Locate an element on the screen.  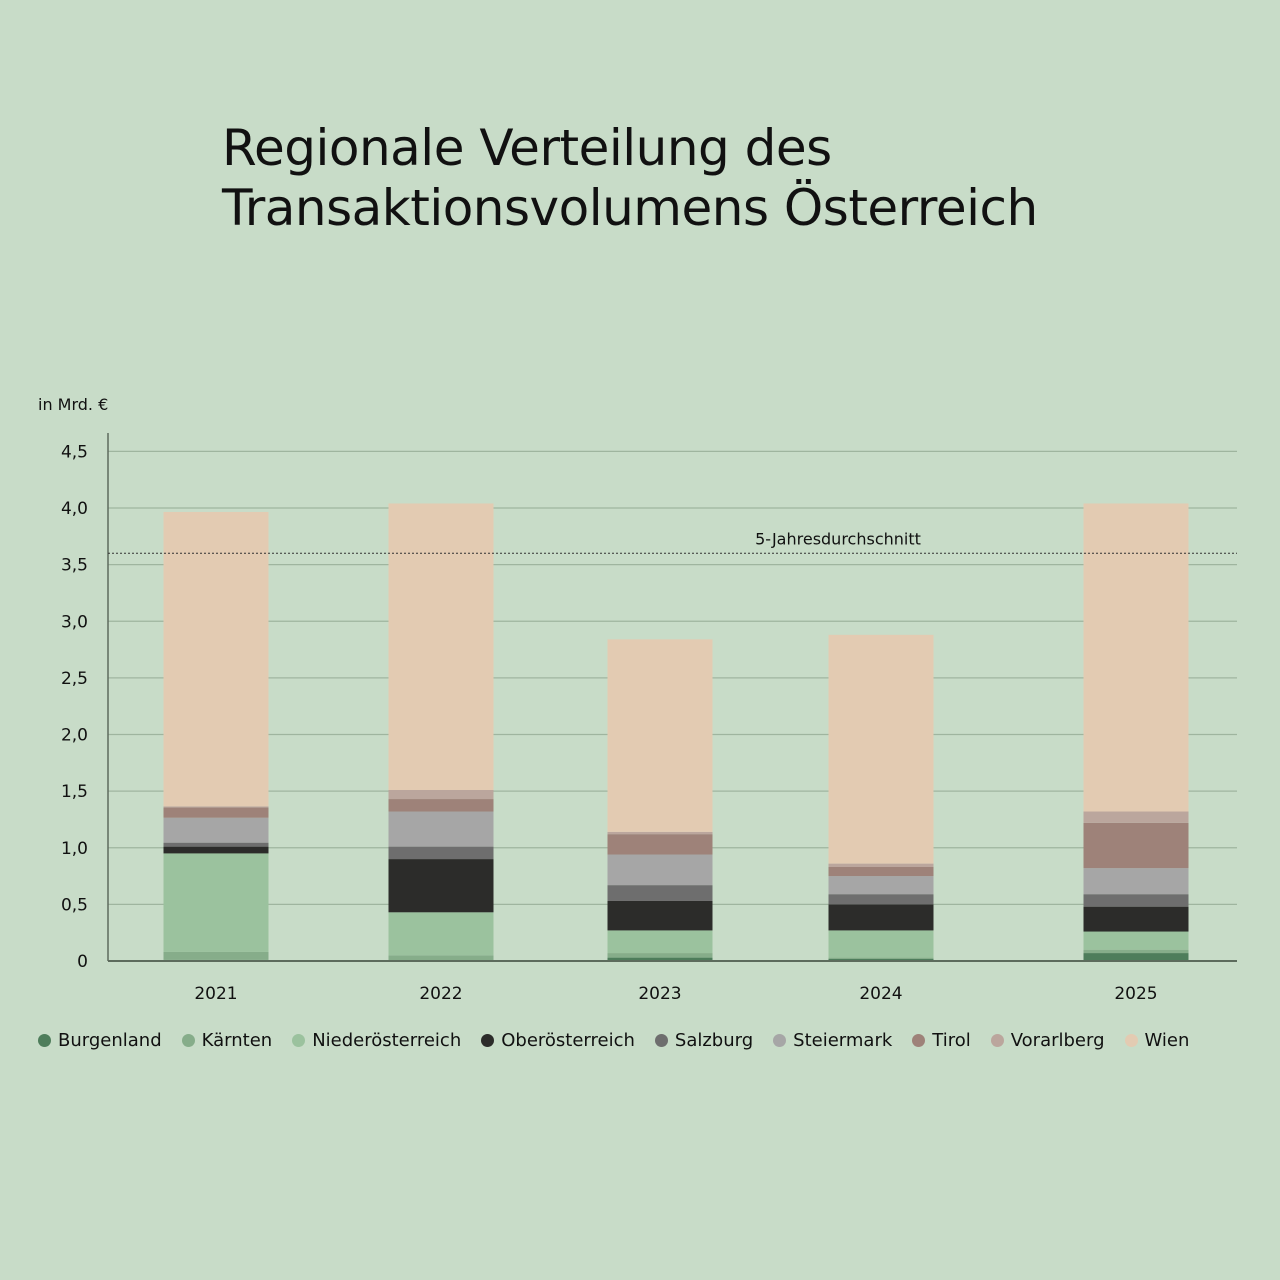
x-tick-label: 2024 is located at coordinates (880, 994).